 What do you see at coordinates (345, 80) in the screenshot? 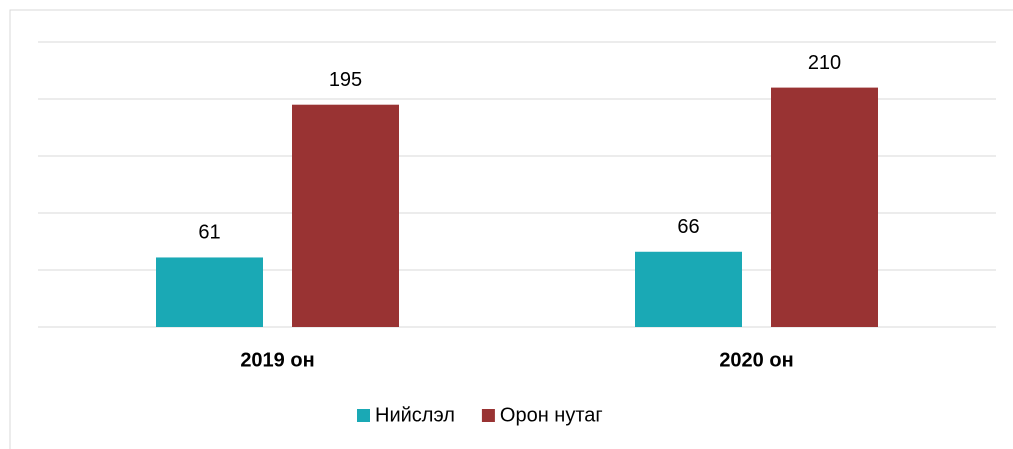
I see `data-label: 195` at bounding box center [345, 80].